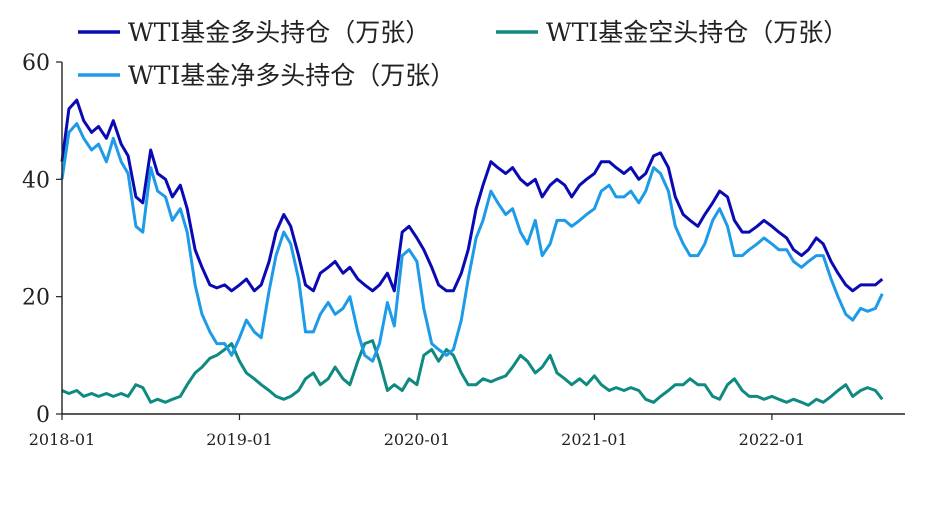  What do you see at coordinates (43, 415) in the screenshot?
I see `y-tick-label: 0` at bounding box center [43, 415].